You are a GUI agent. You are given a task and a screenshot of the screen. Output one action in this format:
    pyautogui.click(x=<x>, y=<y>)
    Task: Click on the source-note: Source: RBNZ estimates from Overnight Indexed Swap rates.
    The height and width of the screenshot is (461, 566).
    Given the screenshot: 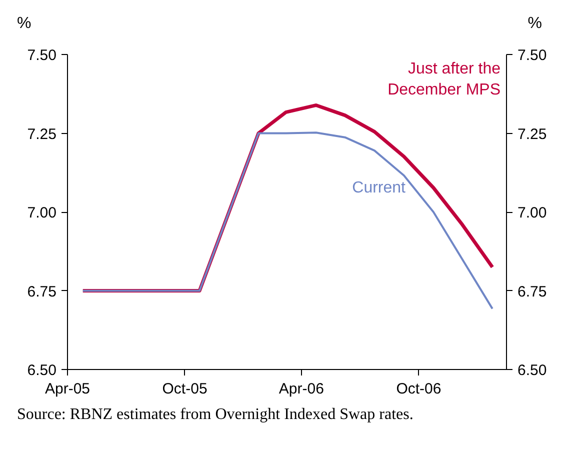 What is the action you would take?
    pyautogui.click(x=215, y=415)
    